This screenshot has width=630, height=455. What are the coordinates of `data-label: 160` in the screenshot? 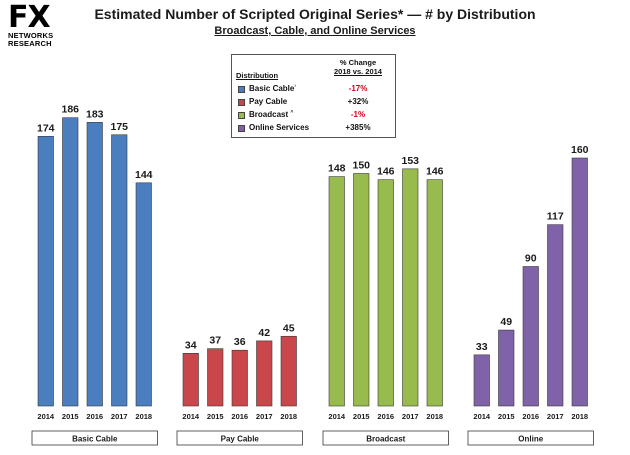 It's located at (580, 150).